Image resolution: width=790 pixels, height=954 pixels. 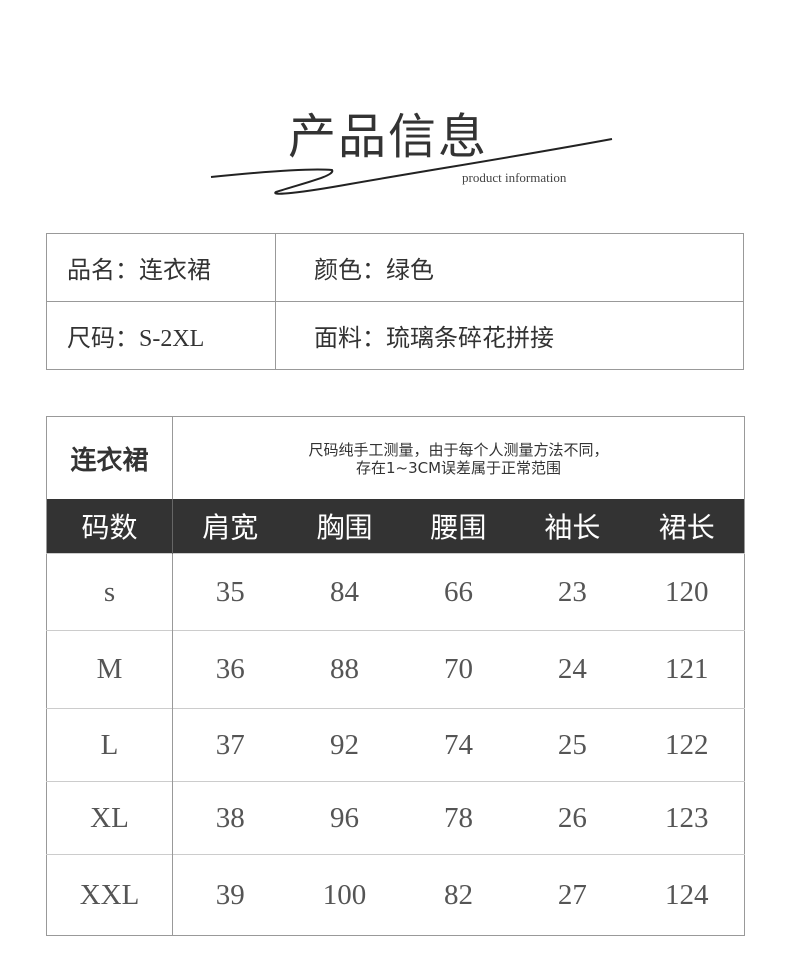 I want to click on table-cell: 120, so click(x=687, y=592).